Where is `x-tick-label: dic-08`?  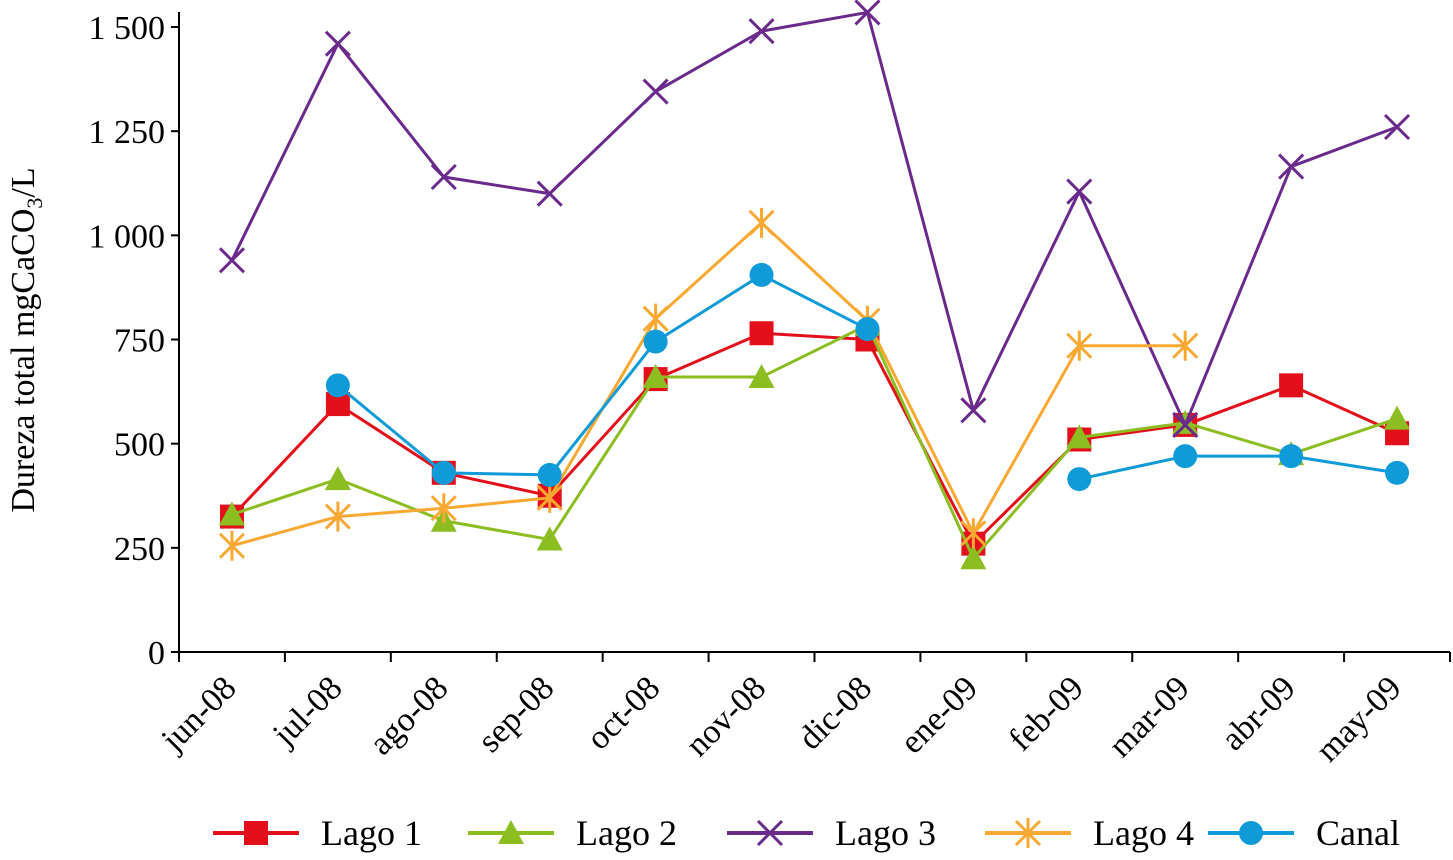 x-tick-label: dic-08 is located at coordinates (836, 713).